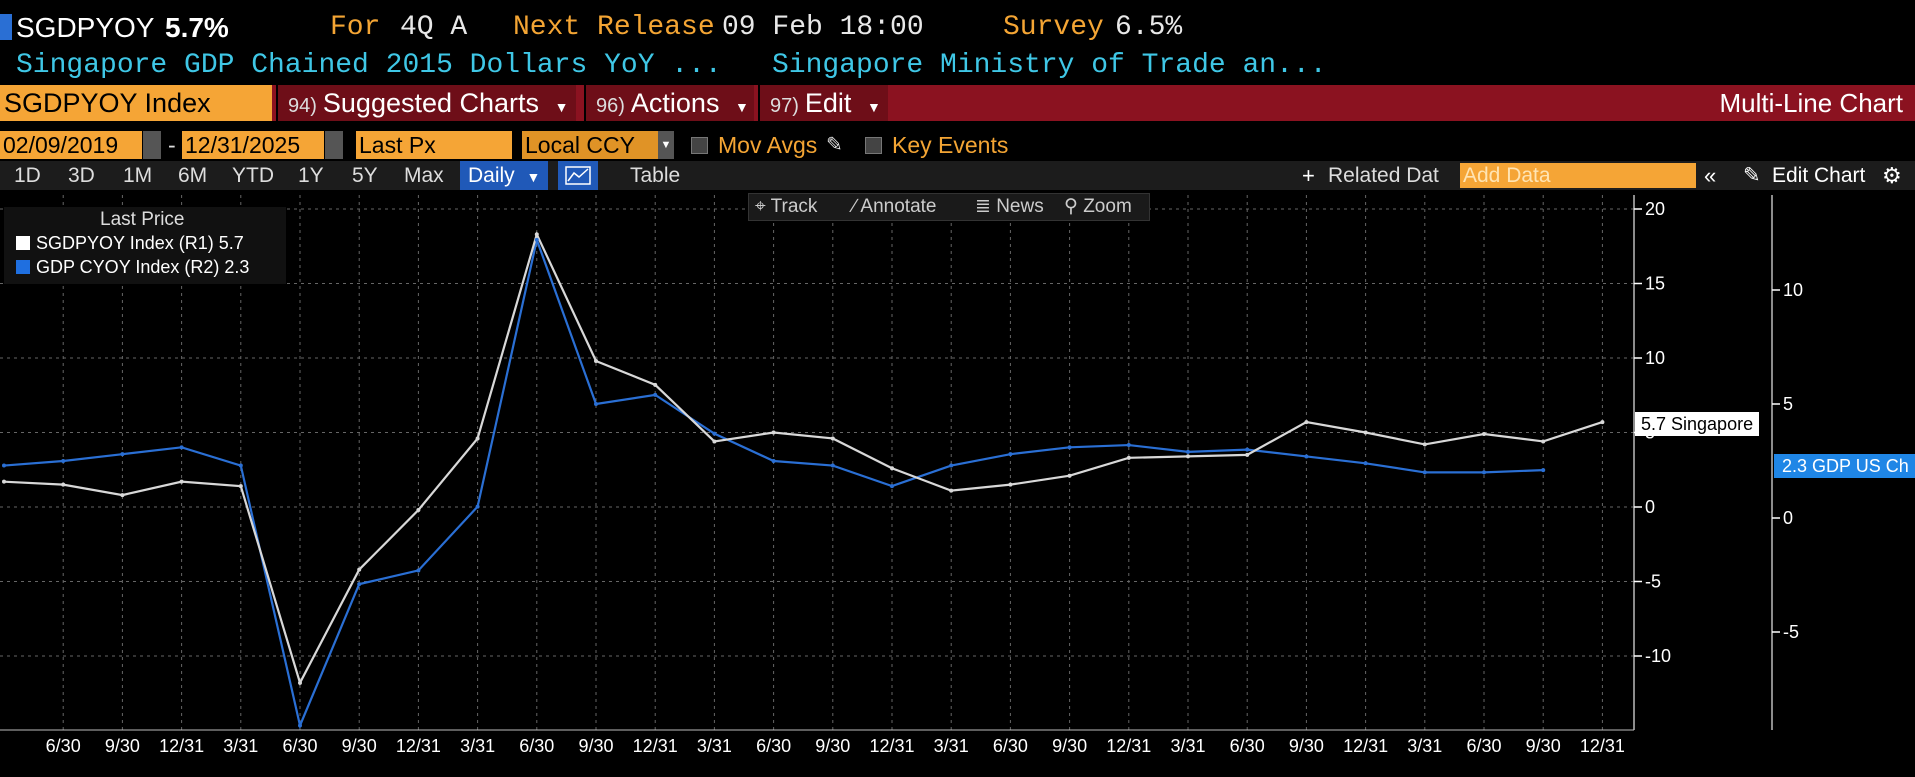  Describe the element at coordinates (699, 145) in the screenshot. I see `mov-avgs-checkbox` at that location.